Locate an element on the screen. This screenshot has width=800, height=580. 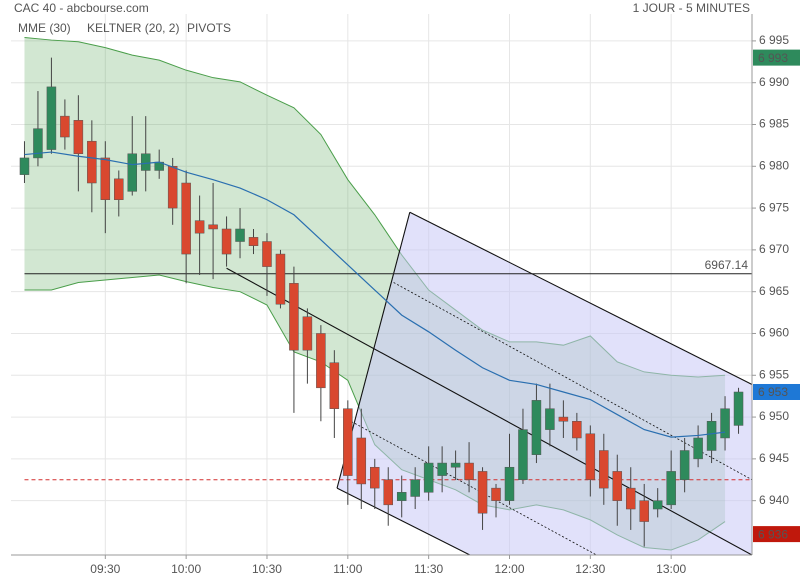
x-tick-label: 13:00 is located at coordinates (671, 569).